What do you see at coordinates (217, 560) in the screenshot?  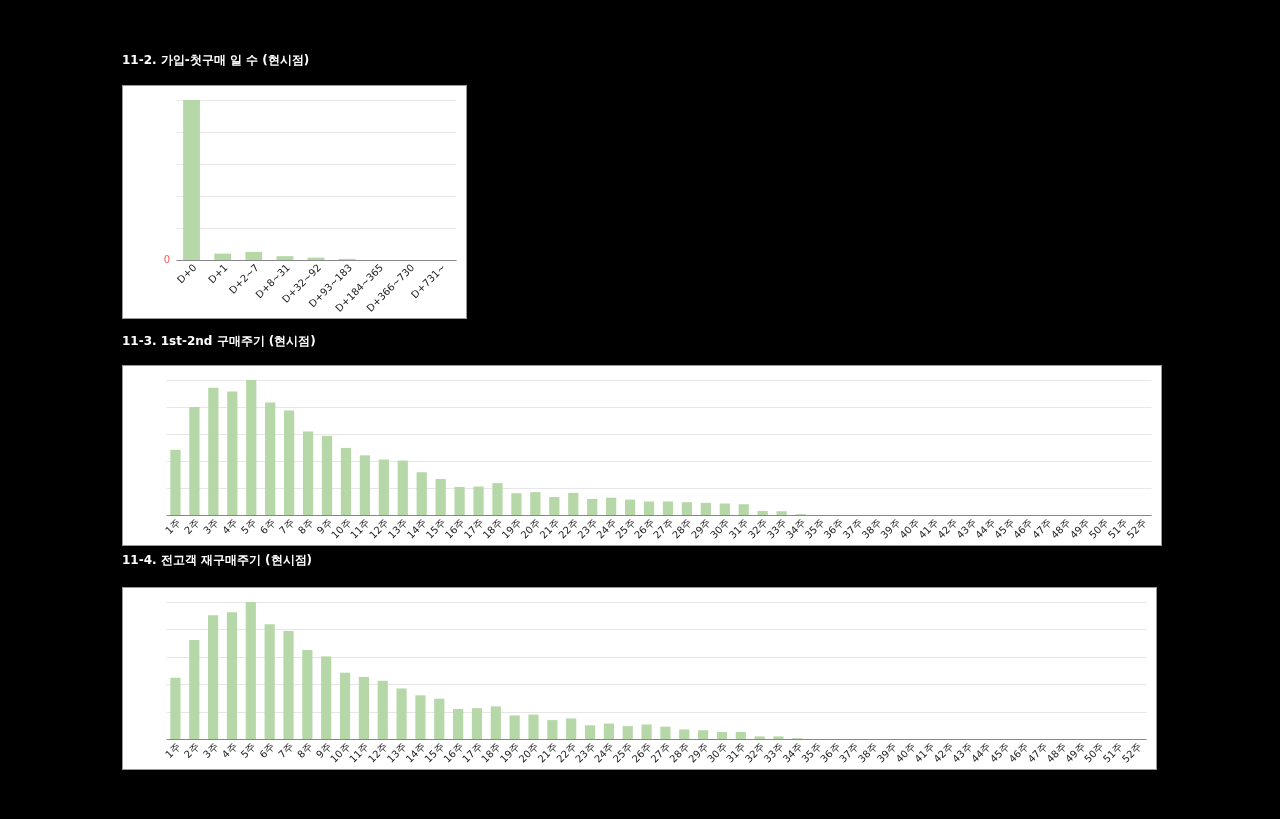 I see `chart-title: 11-4. 전고객 재구매주기 (현시점)` at bounding box center [217, 560].